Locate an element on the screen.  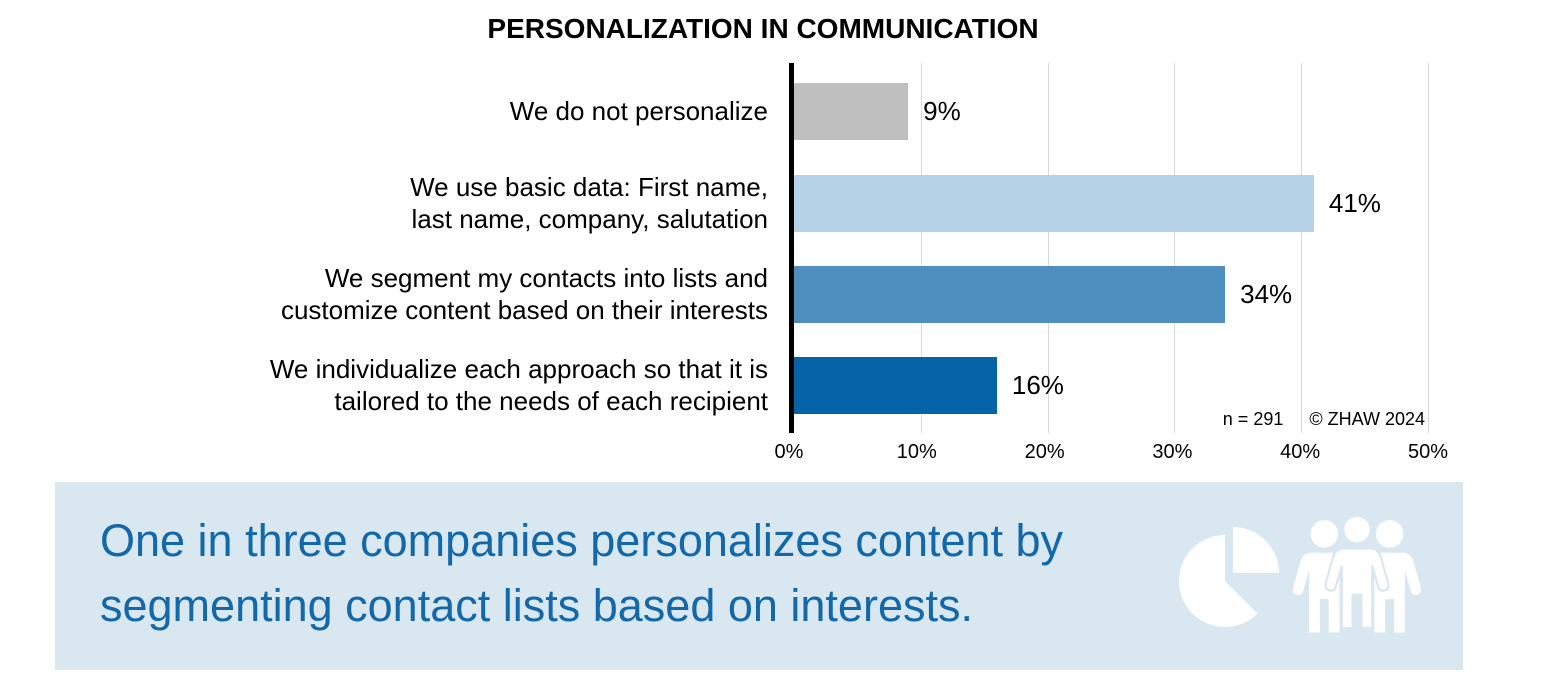
gridline-50pct is located at coordinates (1428, 248).